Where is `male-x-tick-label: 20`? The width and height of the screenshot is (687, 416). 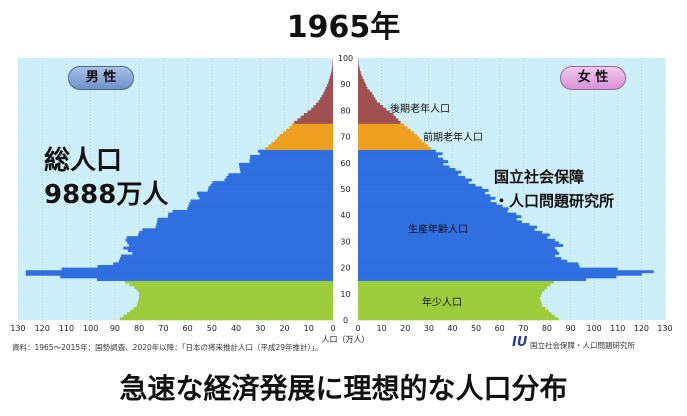 male-x-tick-label: 20 is located at coordinates (284, 328).